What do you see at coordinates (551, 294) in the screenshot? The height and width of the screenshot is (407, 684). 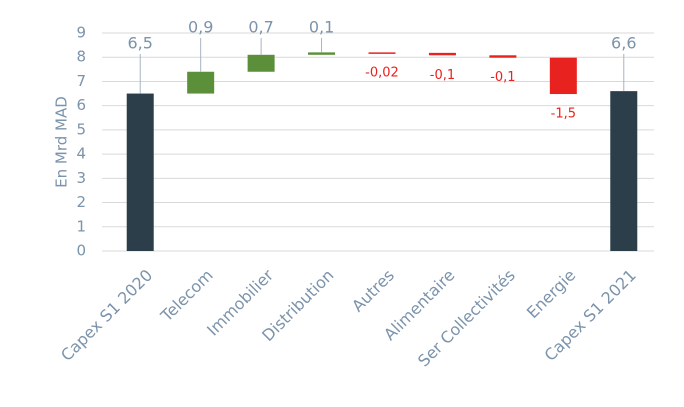 I see `x-tick-label: Energie` at bounding box center [551, 294].